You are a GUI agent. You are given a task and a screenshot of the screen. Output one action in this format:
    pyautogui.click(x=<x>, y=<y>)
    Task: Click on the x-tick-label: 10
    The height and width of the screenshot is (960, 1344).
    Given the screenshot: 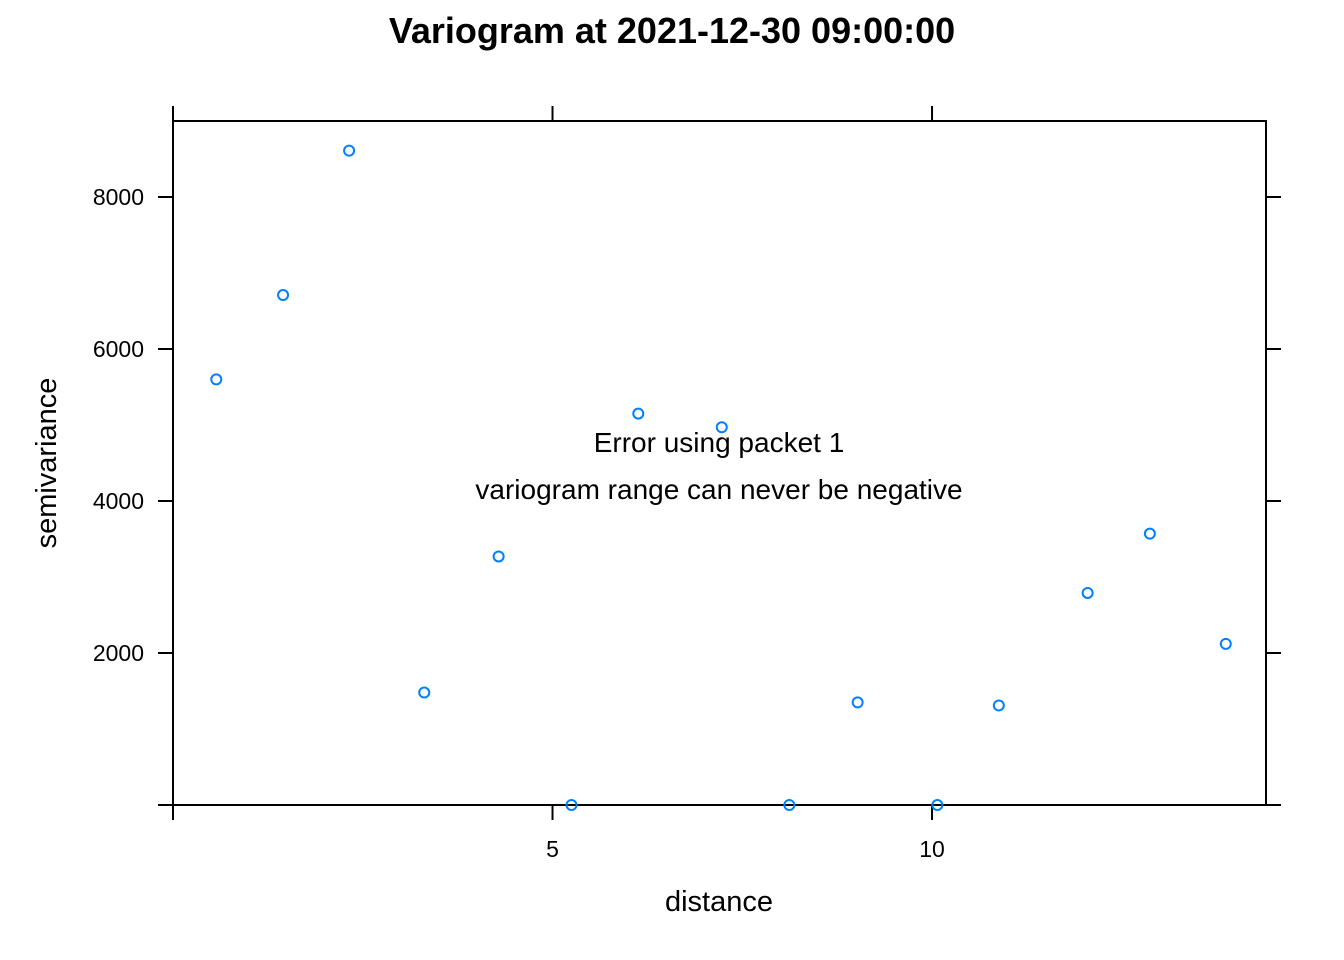 What is the action you would take?
    pyautogui.click(x=932, y=849)
    